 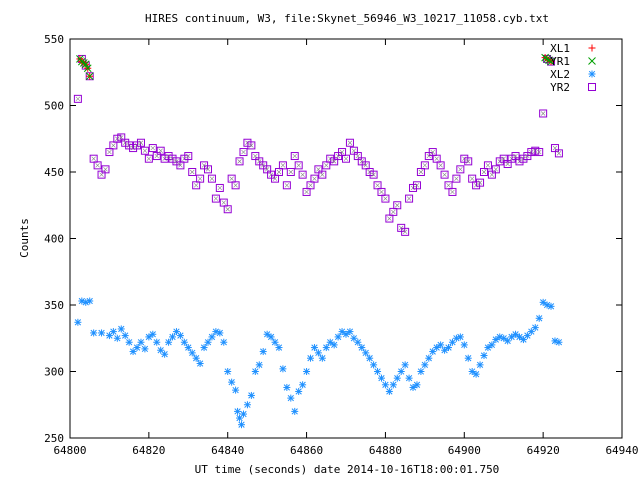 What do you see at coordinates (54, 438) in the screenshot?
I see `y-tick-label: 250` at bounding box center [54, 438].